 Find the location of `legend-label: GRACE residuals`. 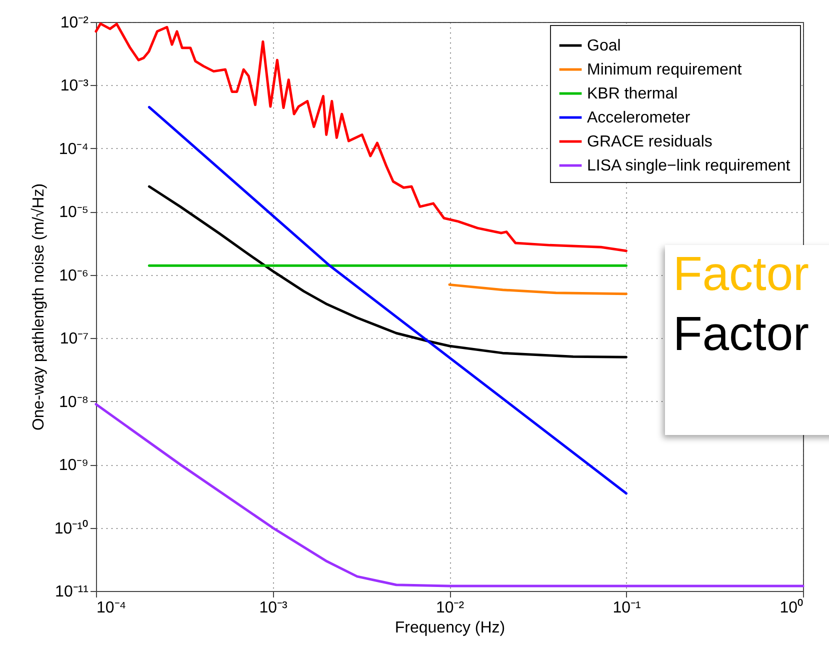

legend-label: GRACE residuals is located at coordinates (649, 142).